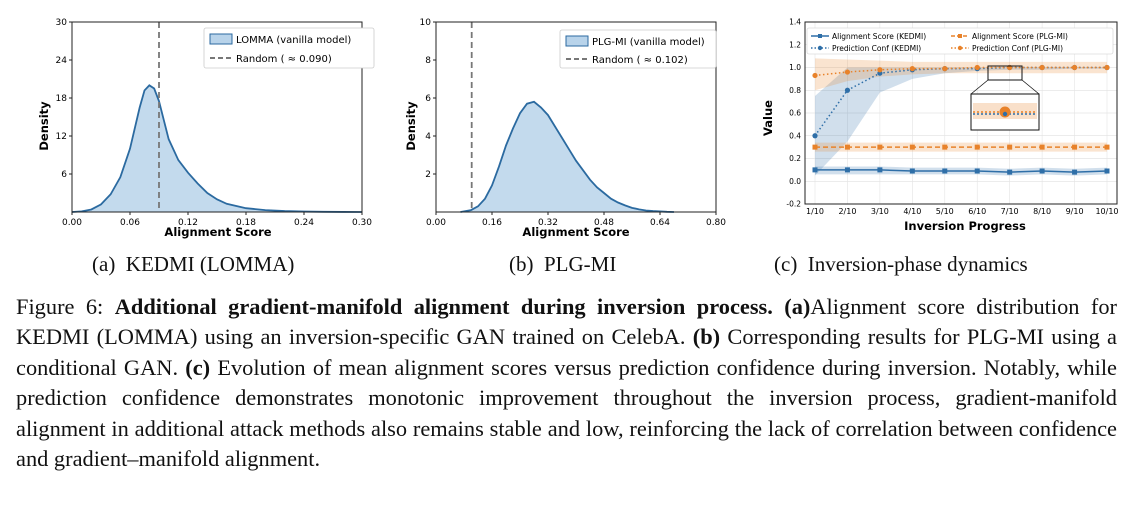  Describe the element at coordinates (548, 223) in the screenshot. I see `x-tick-label: 0.32` at that location.